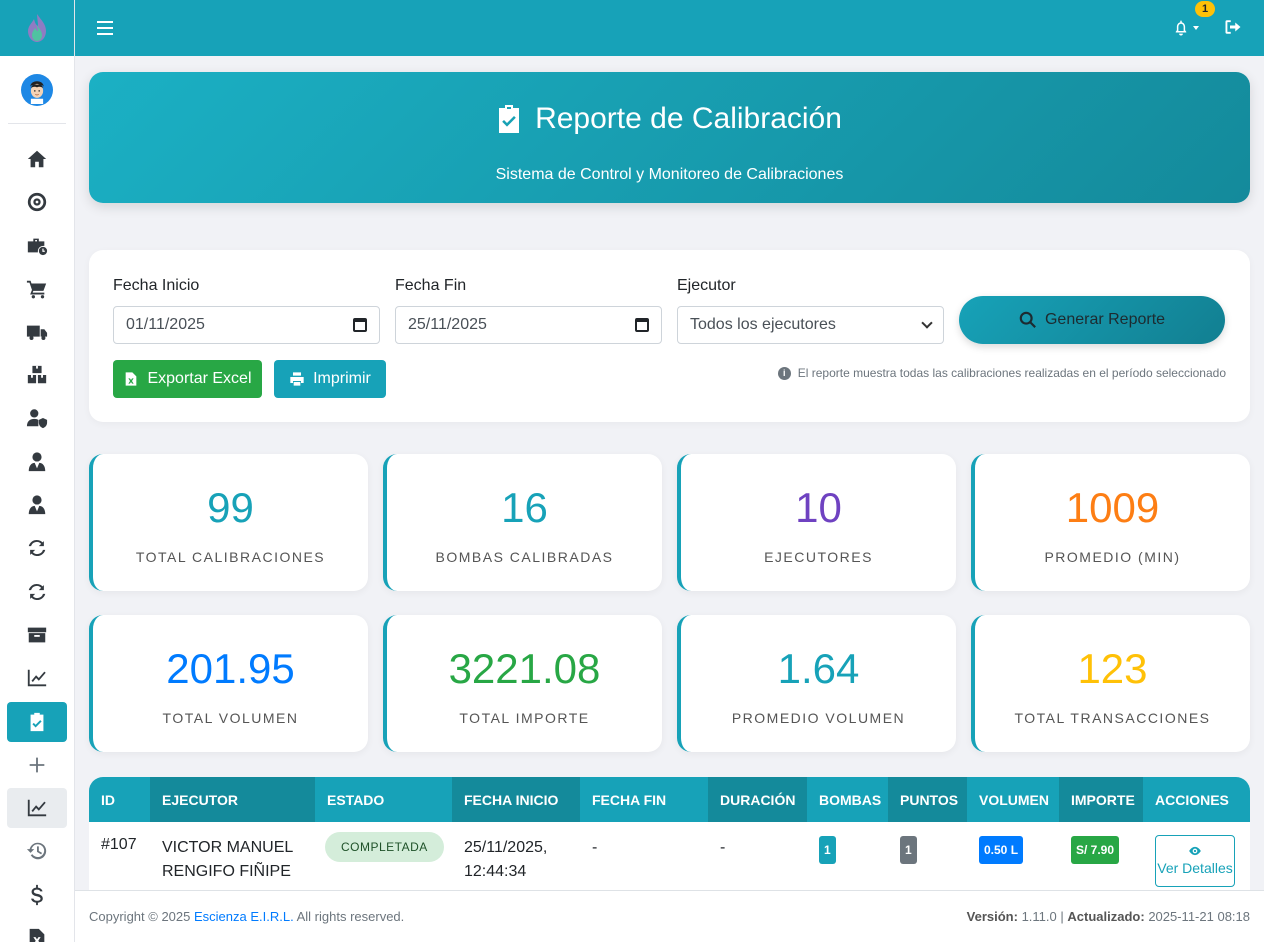 The image size is (1264, 942). Describe the element at coordinates (1106, 916) in the screenshot. I see `updated-label: Actualizado:` at that location.